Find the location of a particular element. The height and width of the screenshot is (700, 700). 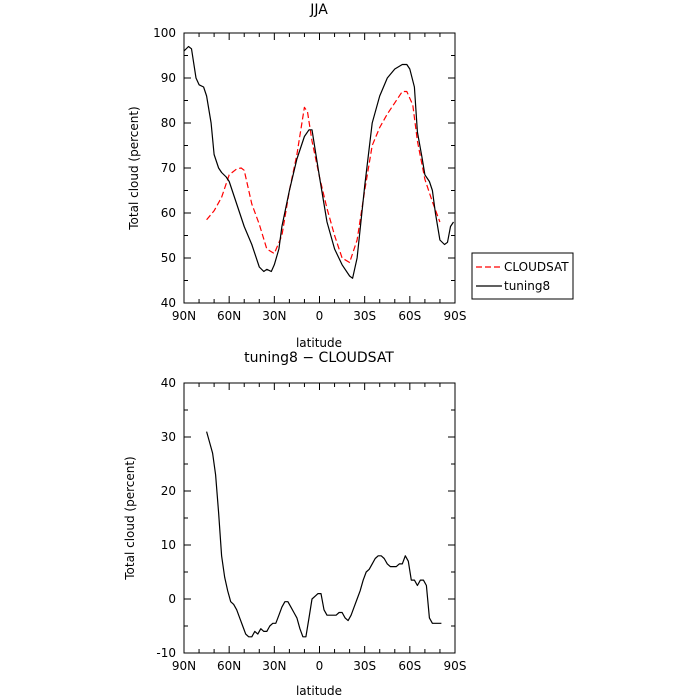

bottom-x-axis-label: latitude is located at coordinates (319, 691).